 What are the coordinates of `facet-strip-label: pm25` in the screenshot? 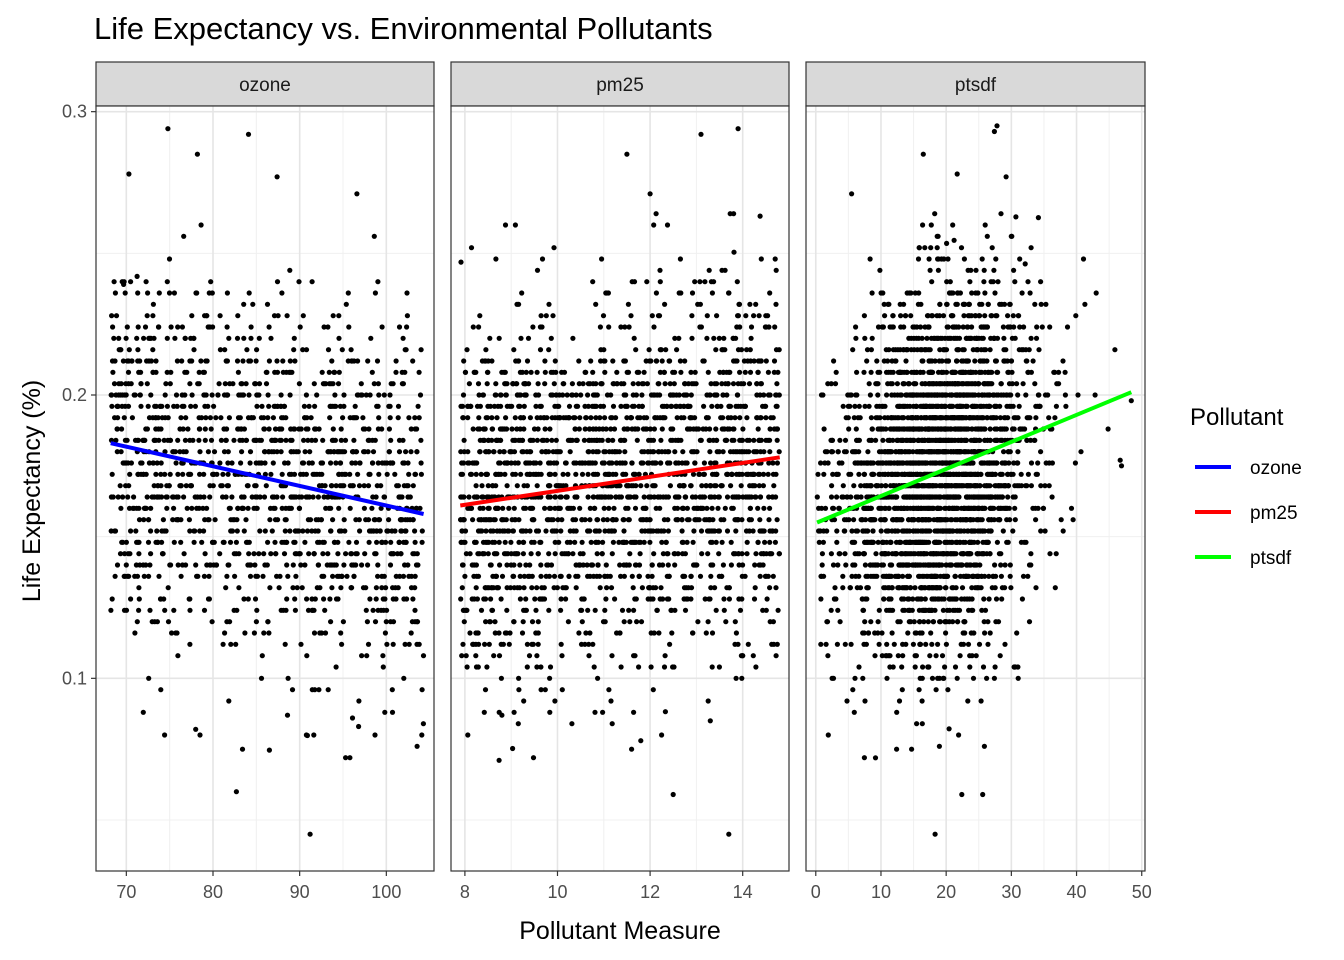 It's located at (620, 85).